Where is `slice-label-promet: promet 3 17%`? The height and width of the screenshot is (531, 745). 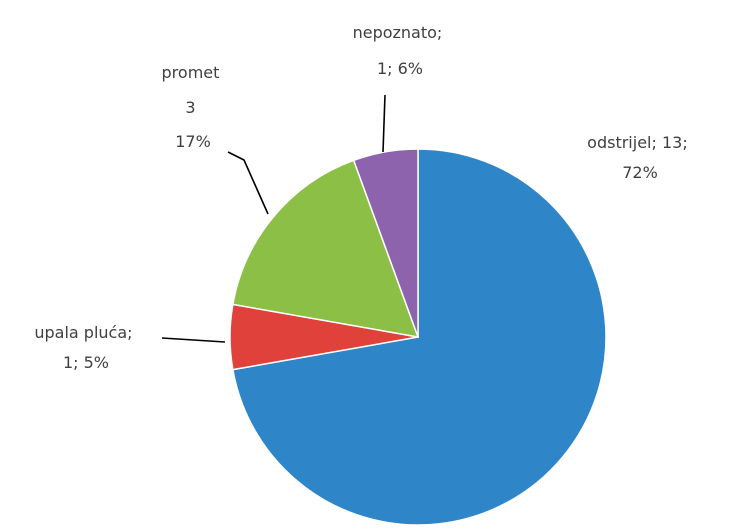
slice-label-promet: promet 3 17% is located at coordinates (193, 107).